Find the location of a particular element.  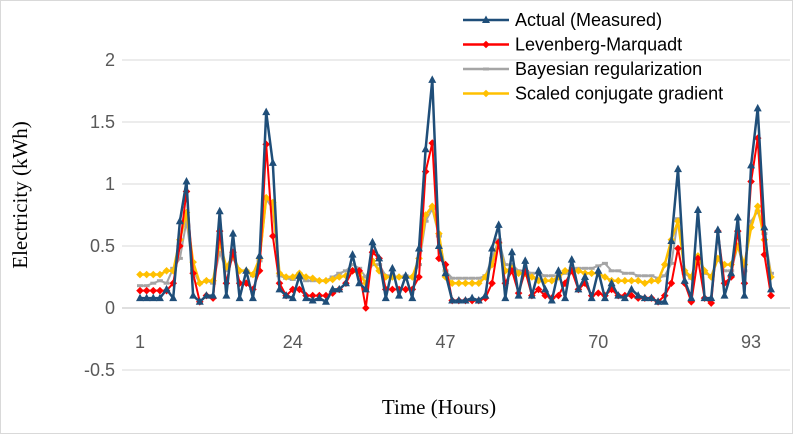

legend-entry: Levenberg-Marquadt is located at coordinates (572, 45).